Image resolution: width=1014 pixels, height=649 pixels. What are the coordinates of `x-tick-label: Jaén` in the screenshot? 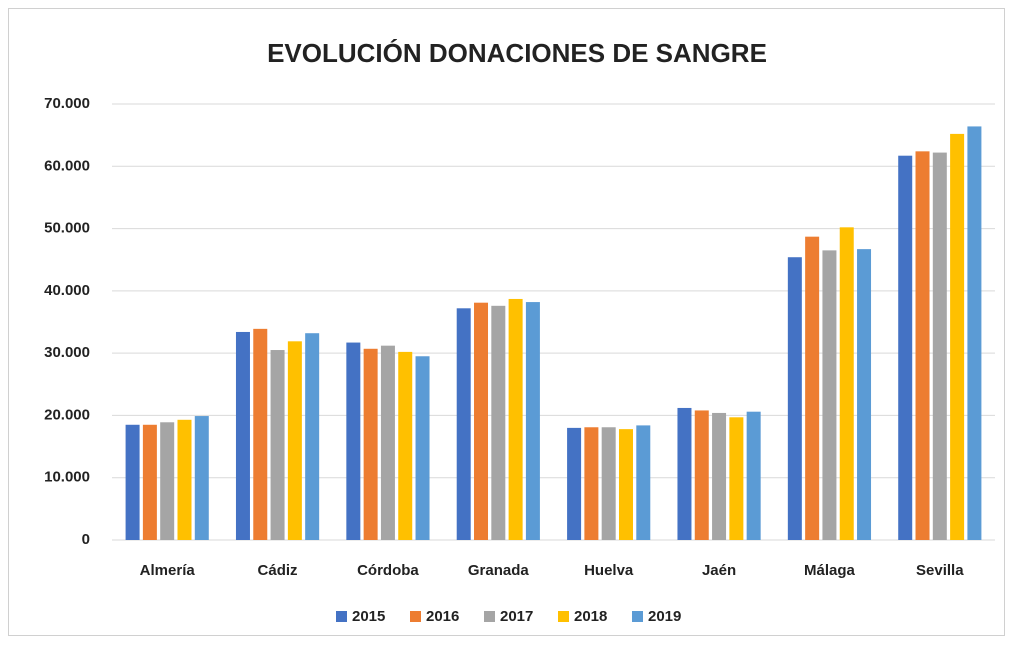 It's located at (719, 570).